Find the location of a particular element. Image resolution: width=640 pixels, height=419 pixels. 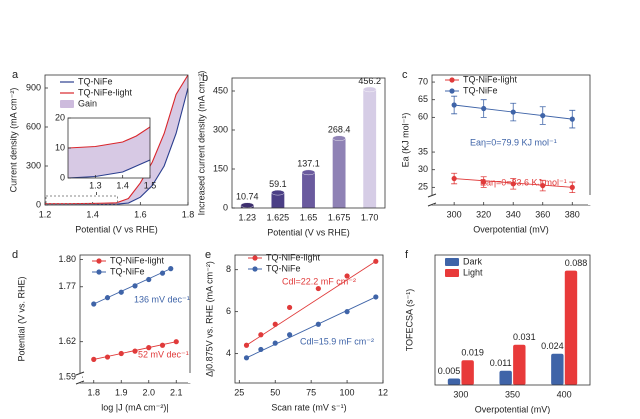

x-tick-label: 50 is located at coordinates (275, 392).